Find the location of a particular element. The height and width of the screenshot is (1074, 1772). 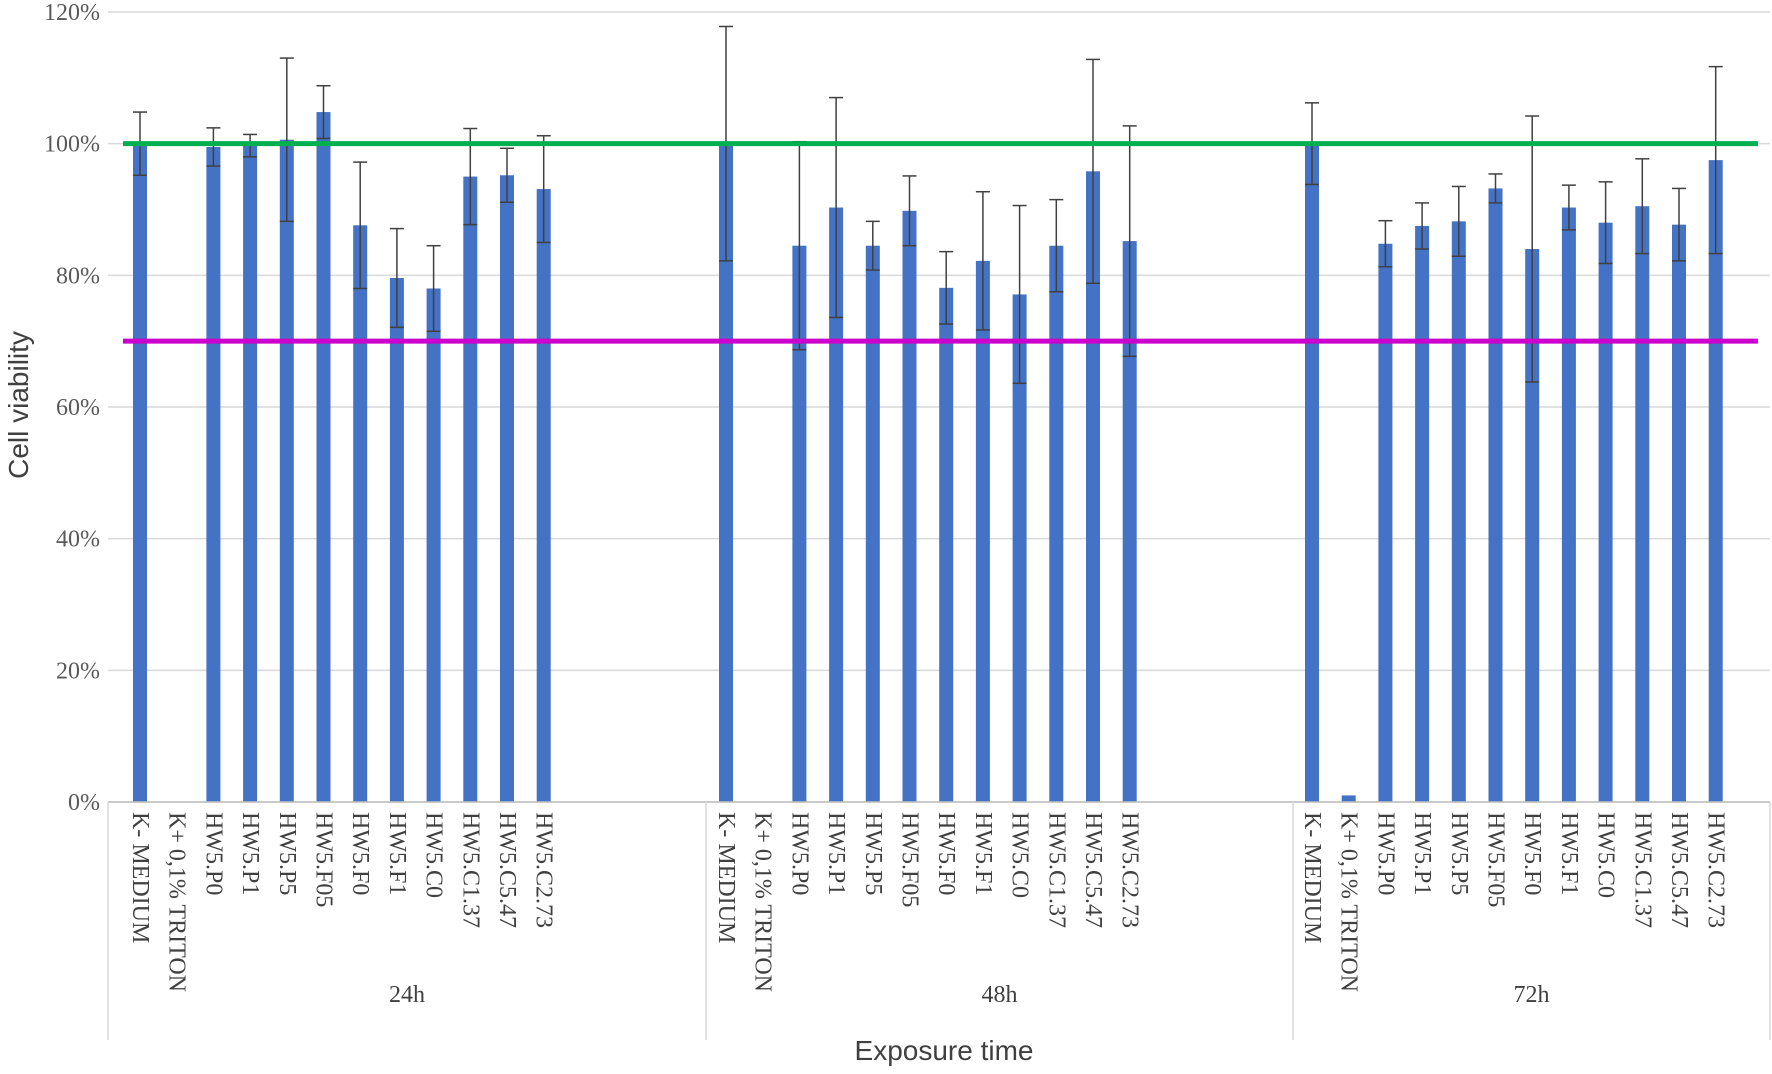

y-tick-label: 40% is located at coordinates (78, 540).